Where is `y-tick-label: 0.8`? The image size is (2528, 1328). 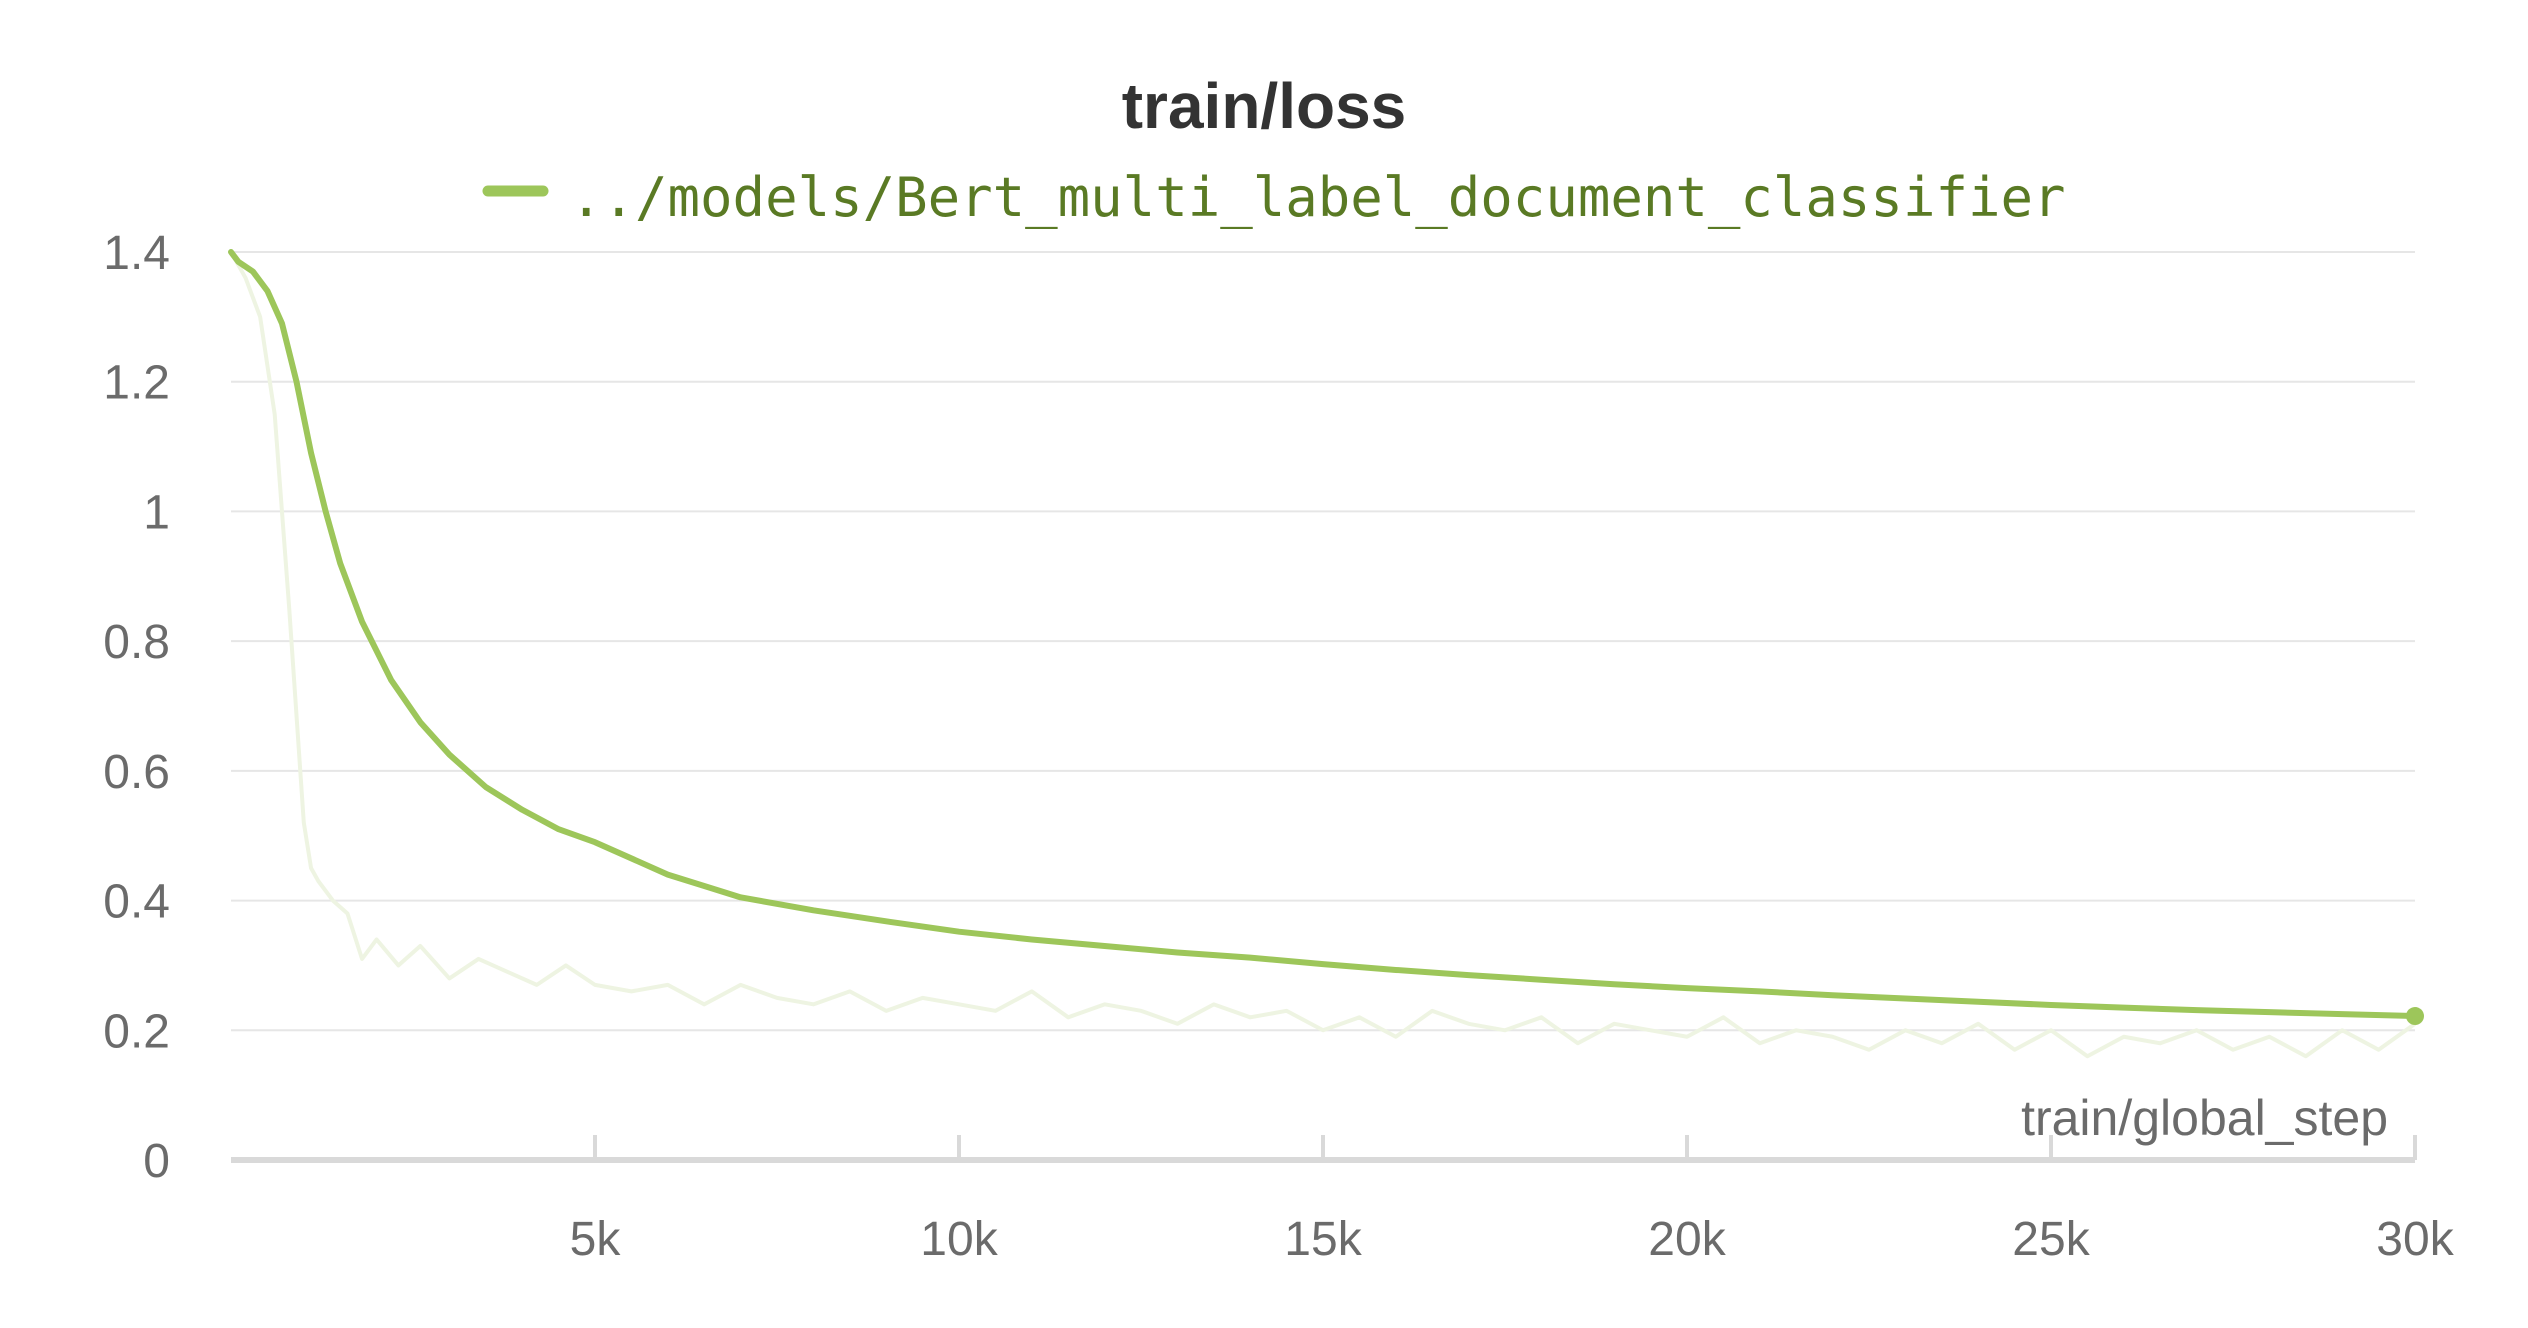 y-tick-label: 0.8 is located at coordinates (136, 642).